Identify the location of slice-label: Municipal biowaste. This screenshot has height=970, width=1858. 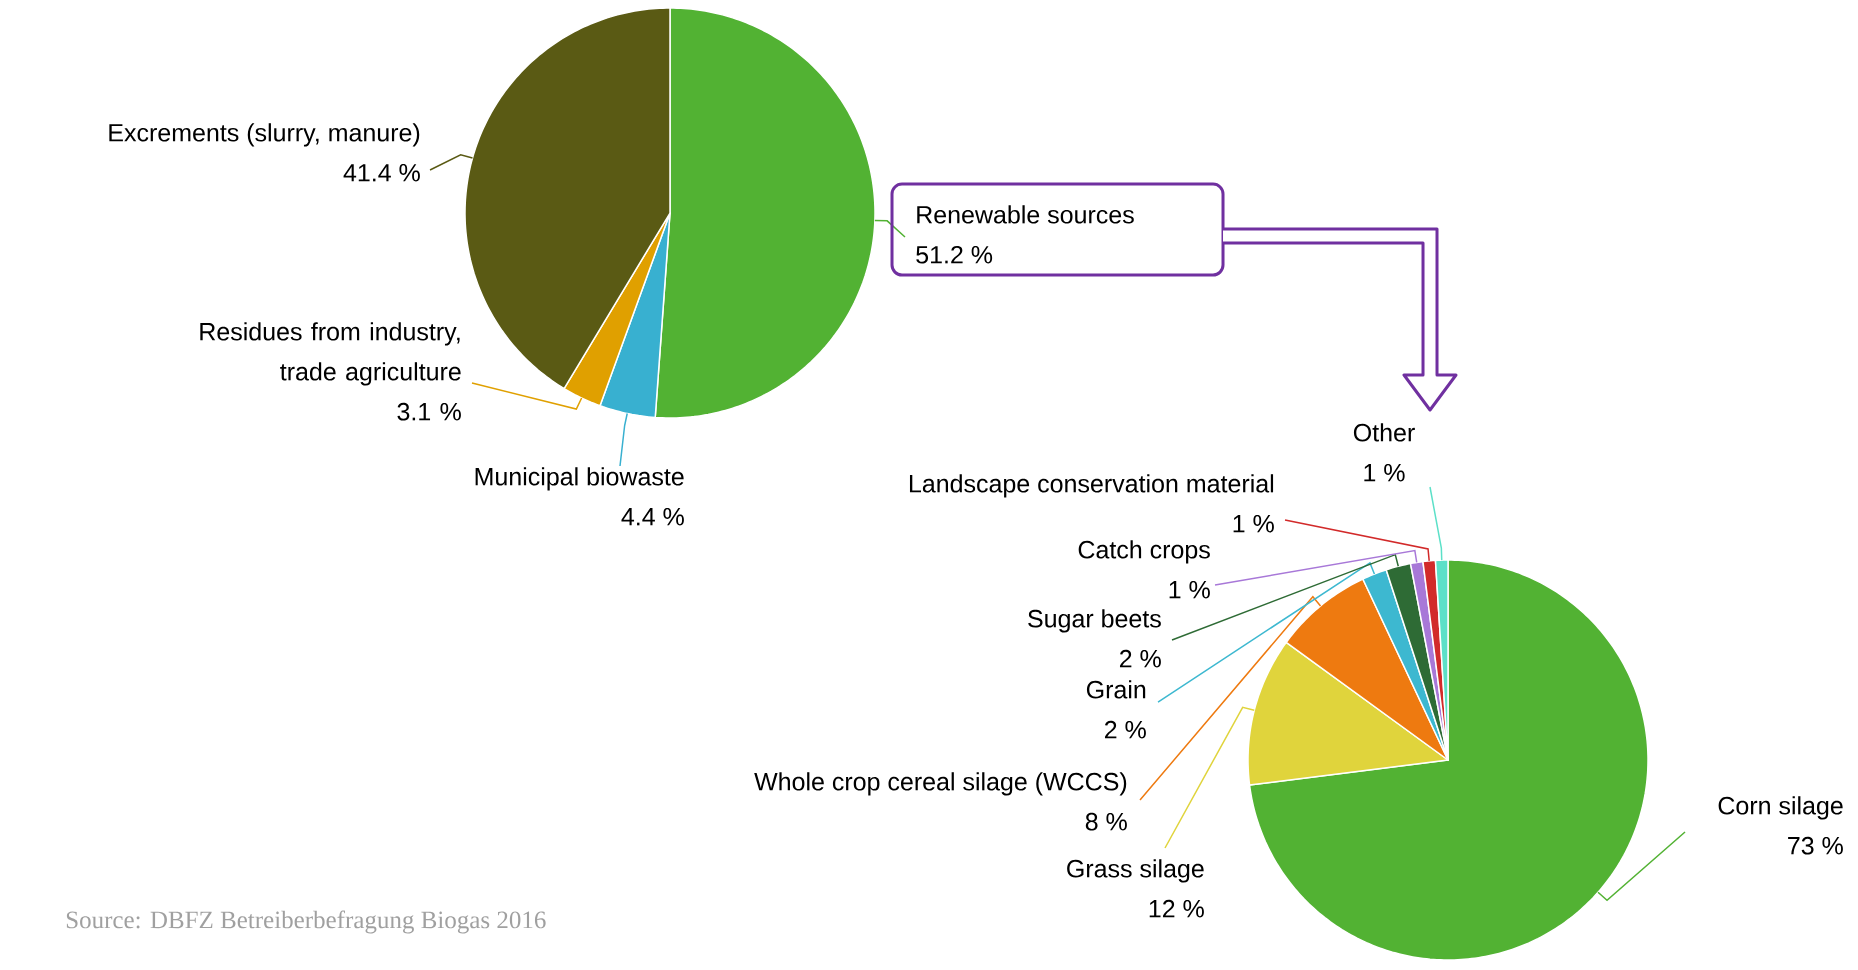
(579, 479).